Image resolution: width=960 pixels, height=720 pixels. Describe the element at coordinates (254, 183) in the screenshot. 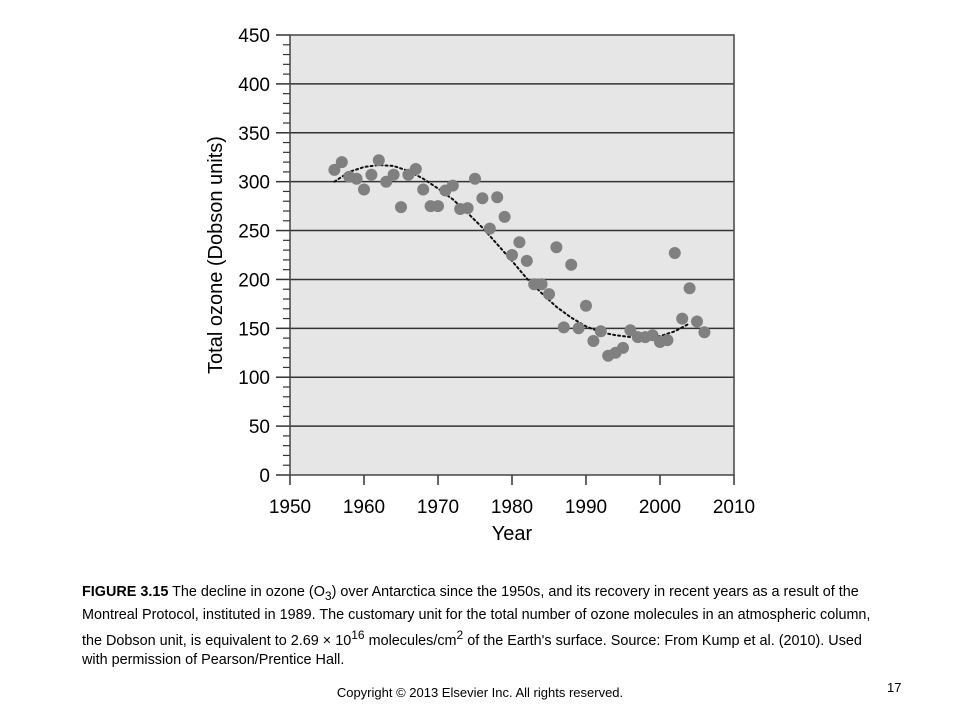

I see `y-tick-label: 300` at that location.